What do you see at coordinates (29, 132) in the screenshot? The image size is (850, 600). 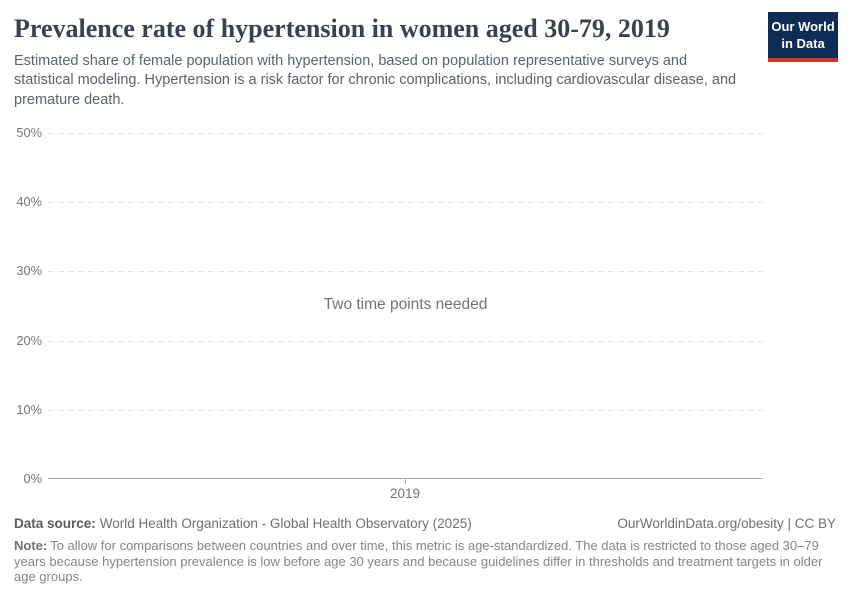 I see `y-axis-tick-label-50: 50%` at bounding box center [29, 132].